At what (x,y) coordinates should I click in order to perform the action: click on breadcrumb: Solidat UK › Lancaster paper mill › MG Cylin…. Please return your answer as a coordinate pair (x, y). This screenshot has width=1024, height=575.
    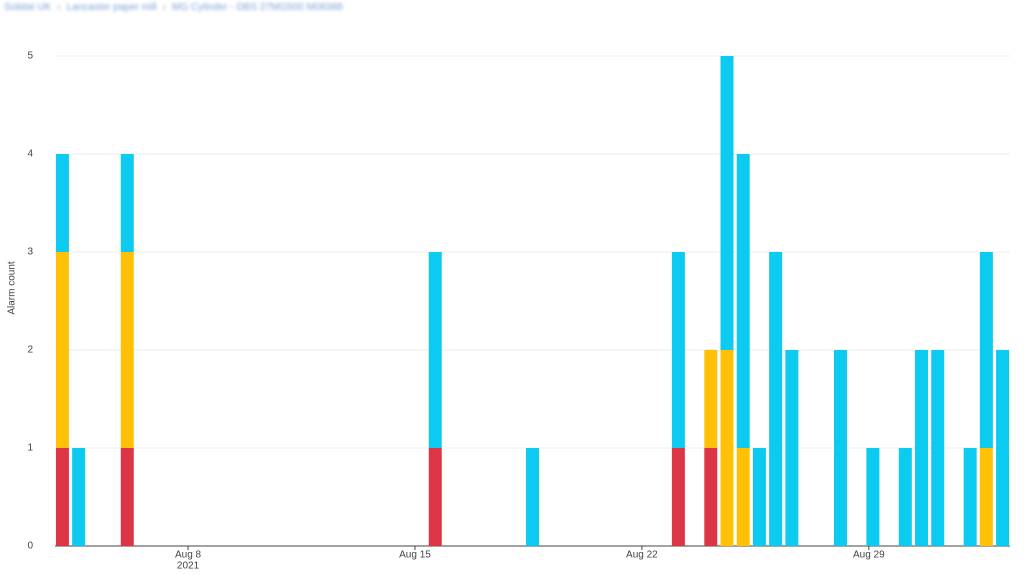
    Looking at the image, I should click on (173, 7).